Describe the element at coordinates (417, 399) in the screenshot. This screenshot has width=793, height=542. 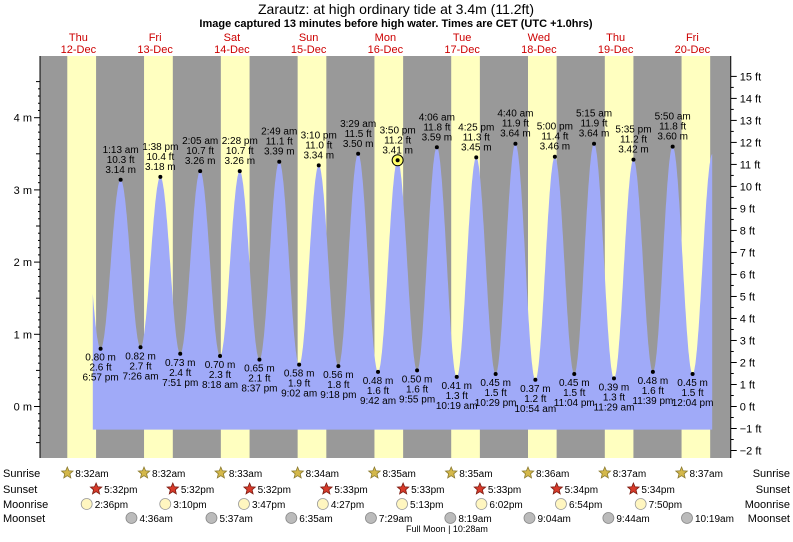
I see `low-tide-time: 9:55 pm` at that location.